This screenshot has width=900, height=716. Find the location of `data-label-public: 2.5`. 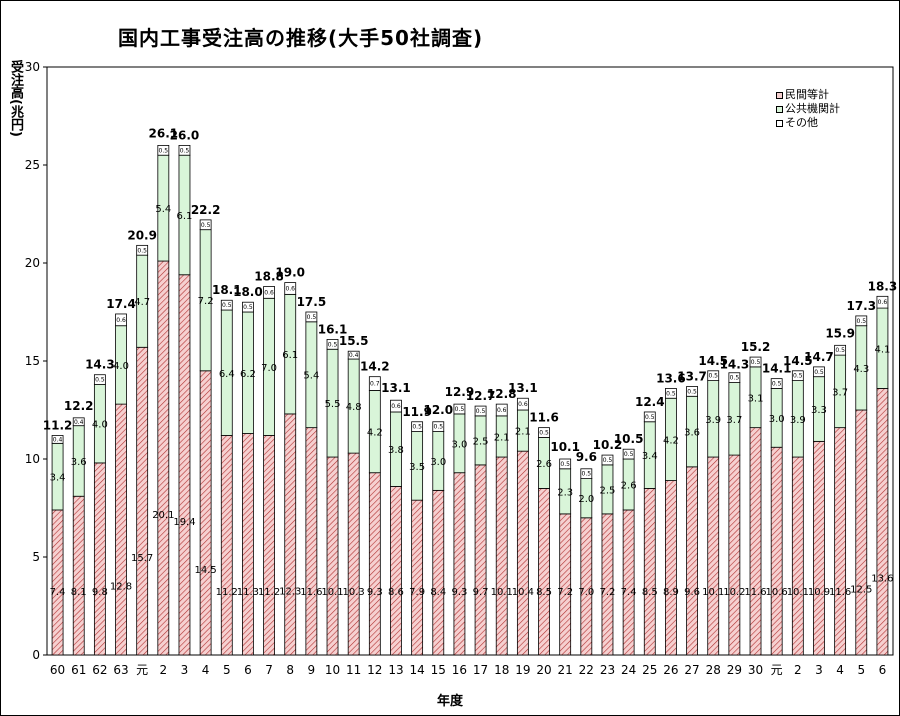

data-label-public: 2.5 is located at coordinates (608, 490).